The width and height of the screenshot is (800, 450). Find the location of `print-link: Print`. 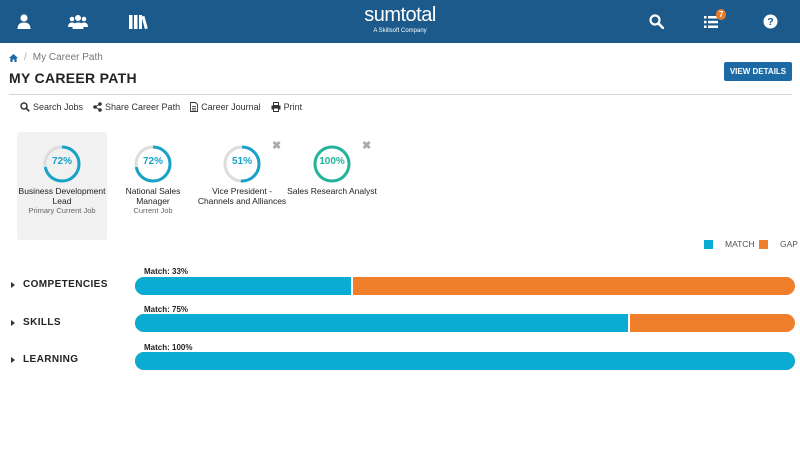

print-link: Print is located at coordinates (287, 107).